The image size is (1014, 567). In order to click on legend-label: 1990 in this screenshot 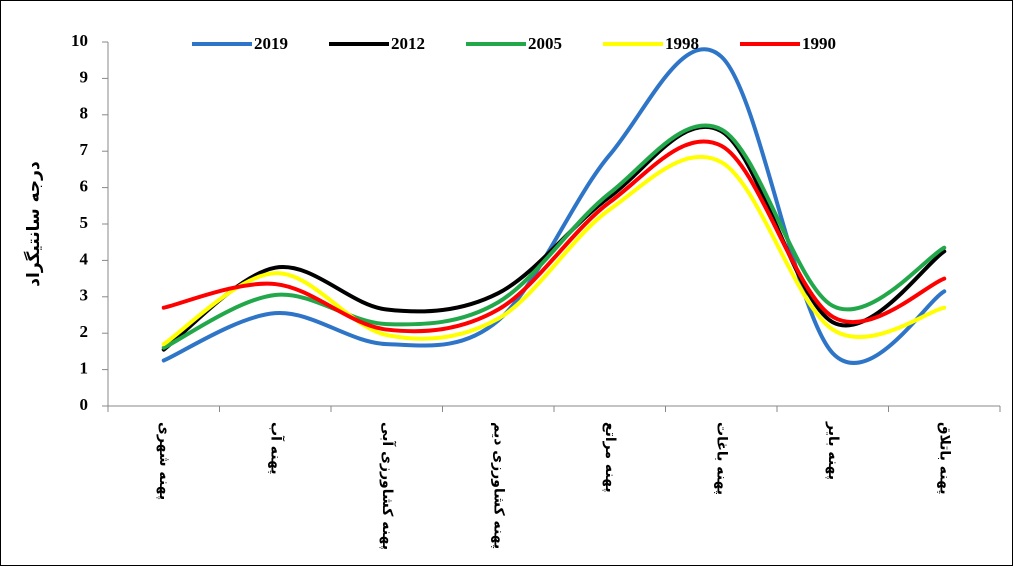, I will do `click(819, 43)`.